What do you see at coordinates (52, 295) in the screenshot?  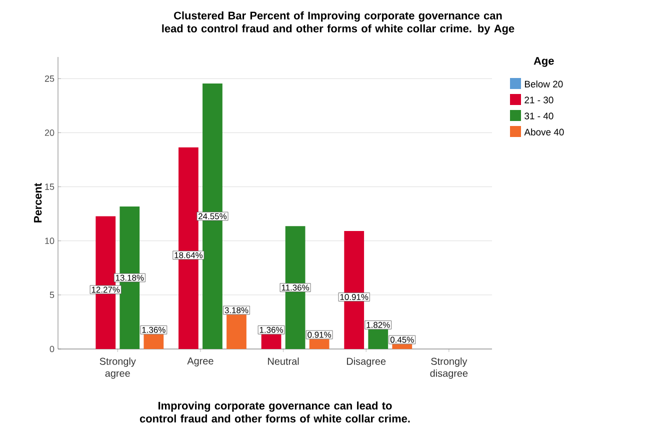 I see `y-tick-label: 5` at bounding box center [52, 295].